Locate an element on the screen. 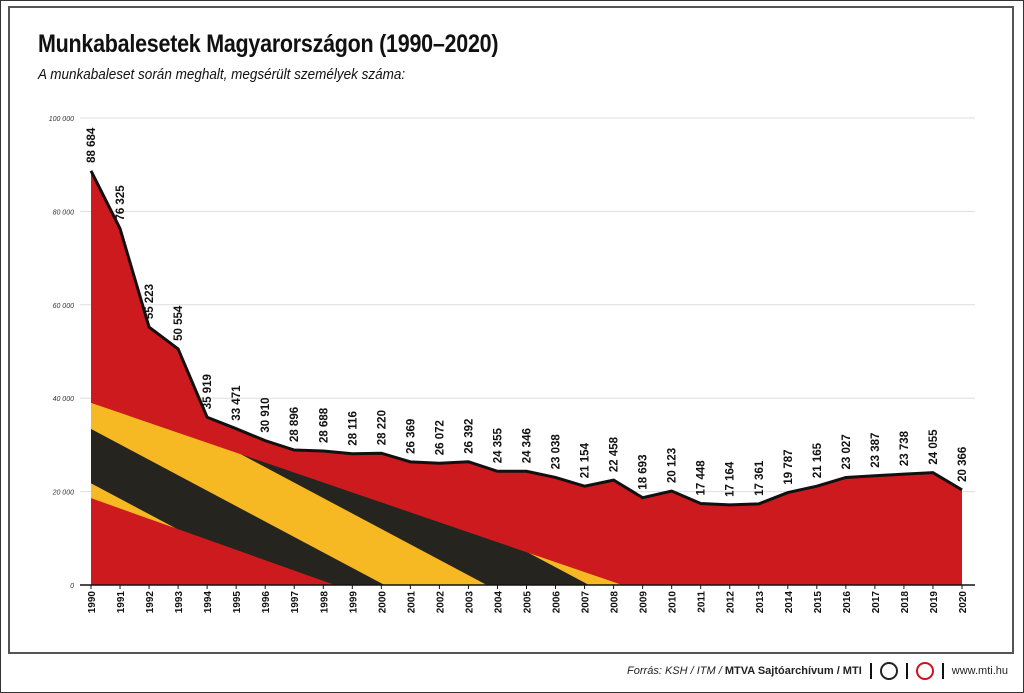 This screenshot has width=1024, height=693. x-tick-label: 2009 is located at coordinates (644, 602).